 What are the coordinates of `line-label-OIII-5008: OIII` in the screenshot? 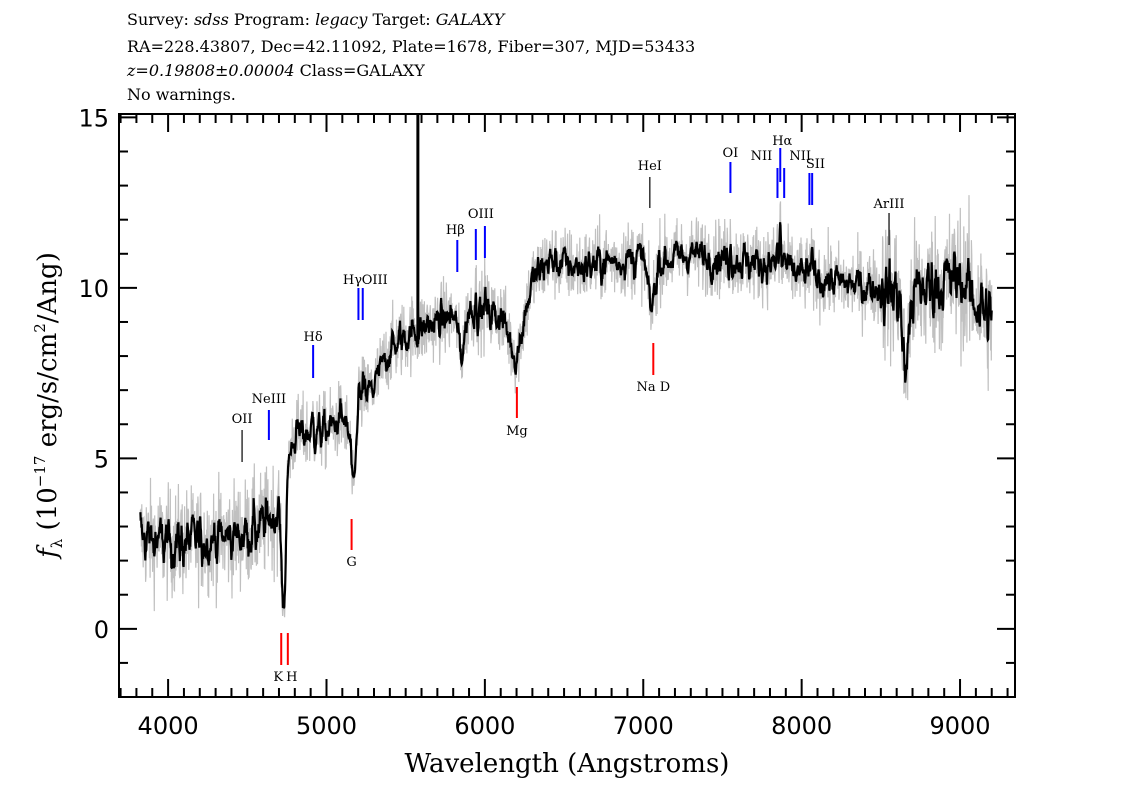 It's located at (481, 214).